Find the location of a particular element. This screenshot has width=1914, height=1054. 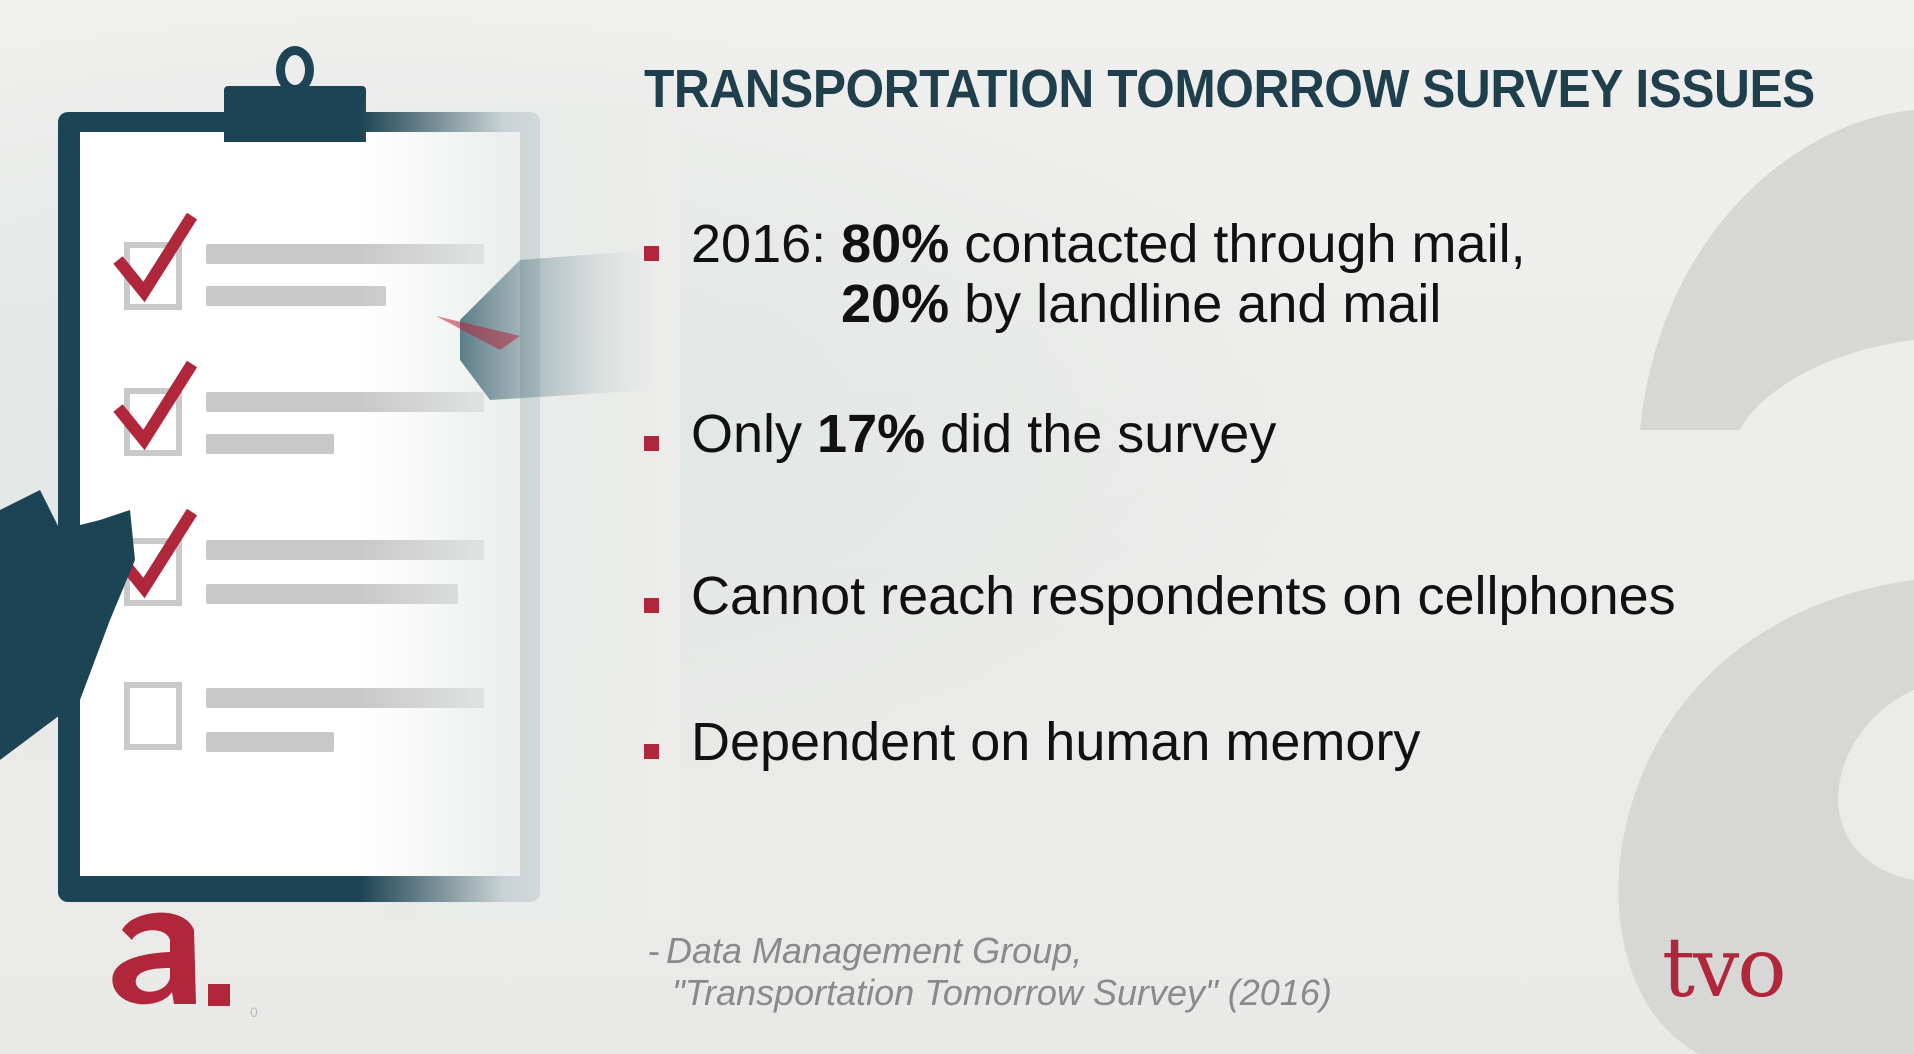

corner-mark: 0 is located at coordinates (254, 1012).